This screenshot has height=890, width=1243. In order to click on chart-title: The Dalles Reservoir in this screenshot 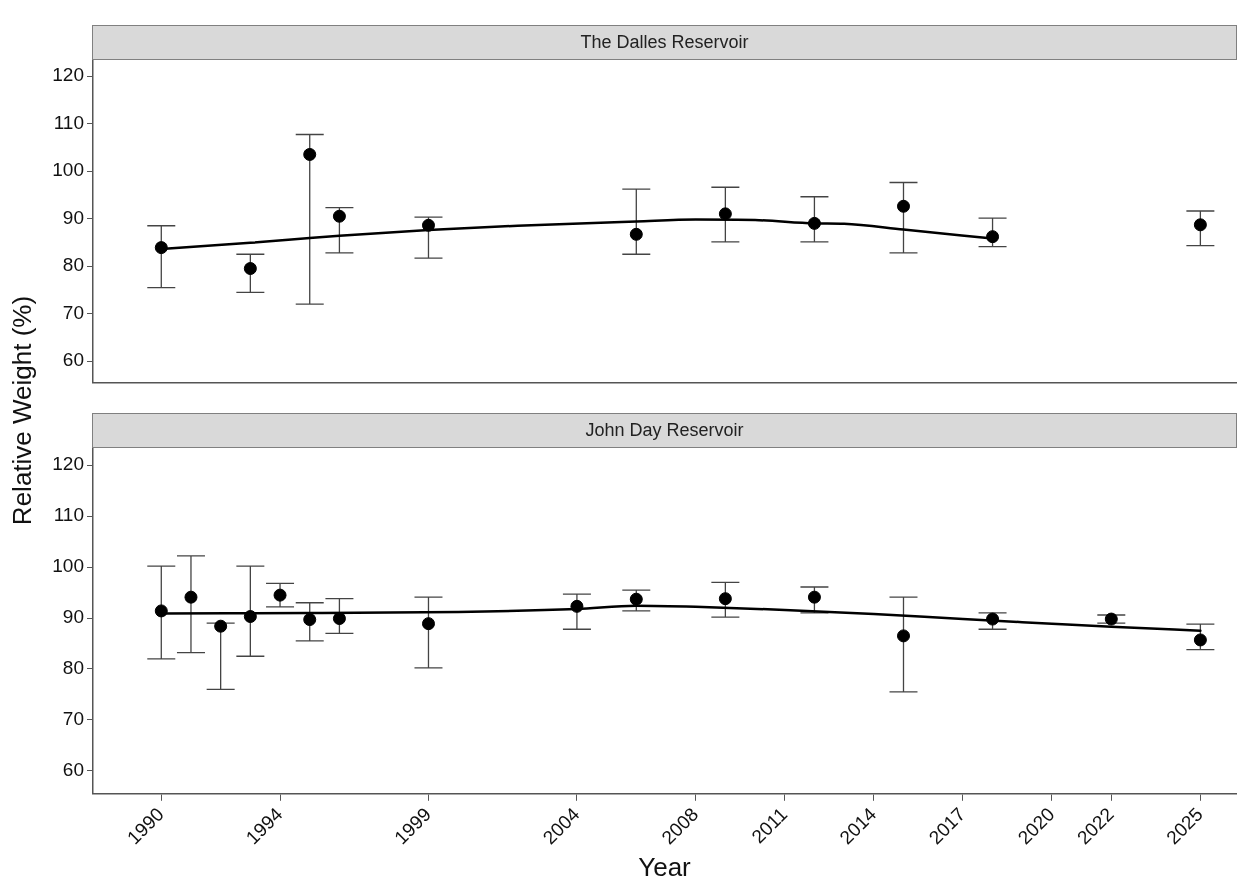, I will do `click(664, 43)`.